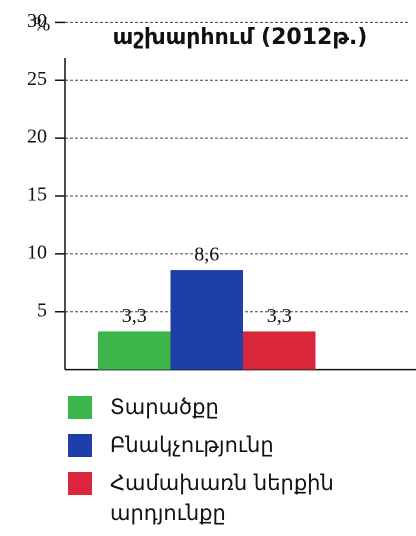  Describe the element at coordinates (42, 310) in the screenshot. I see `y-tick-label: 5` at that location.